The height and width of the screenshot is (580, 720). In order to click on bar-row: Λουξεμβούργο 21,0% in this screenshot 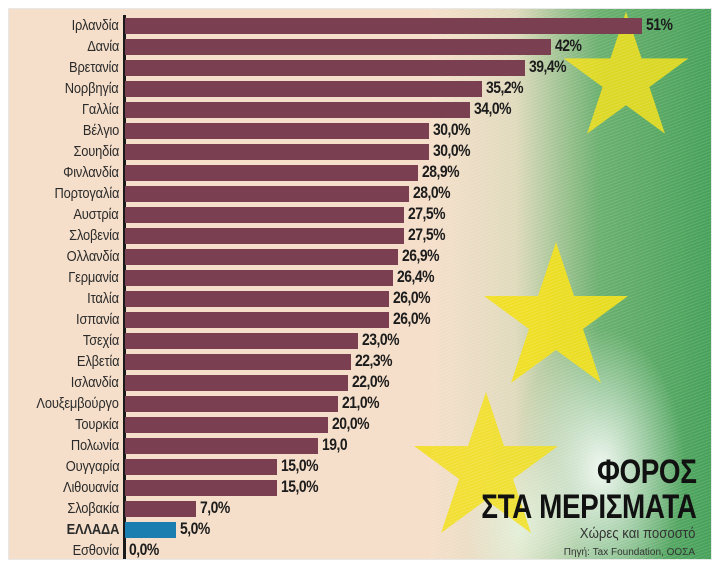, I will do `click(360, 404)`.